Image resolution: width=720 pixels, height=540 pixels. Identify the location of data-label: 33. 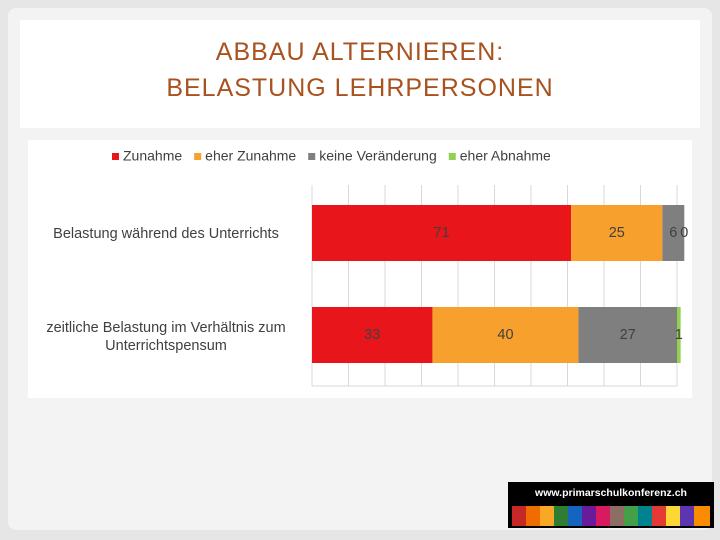
(372, 335).